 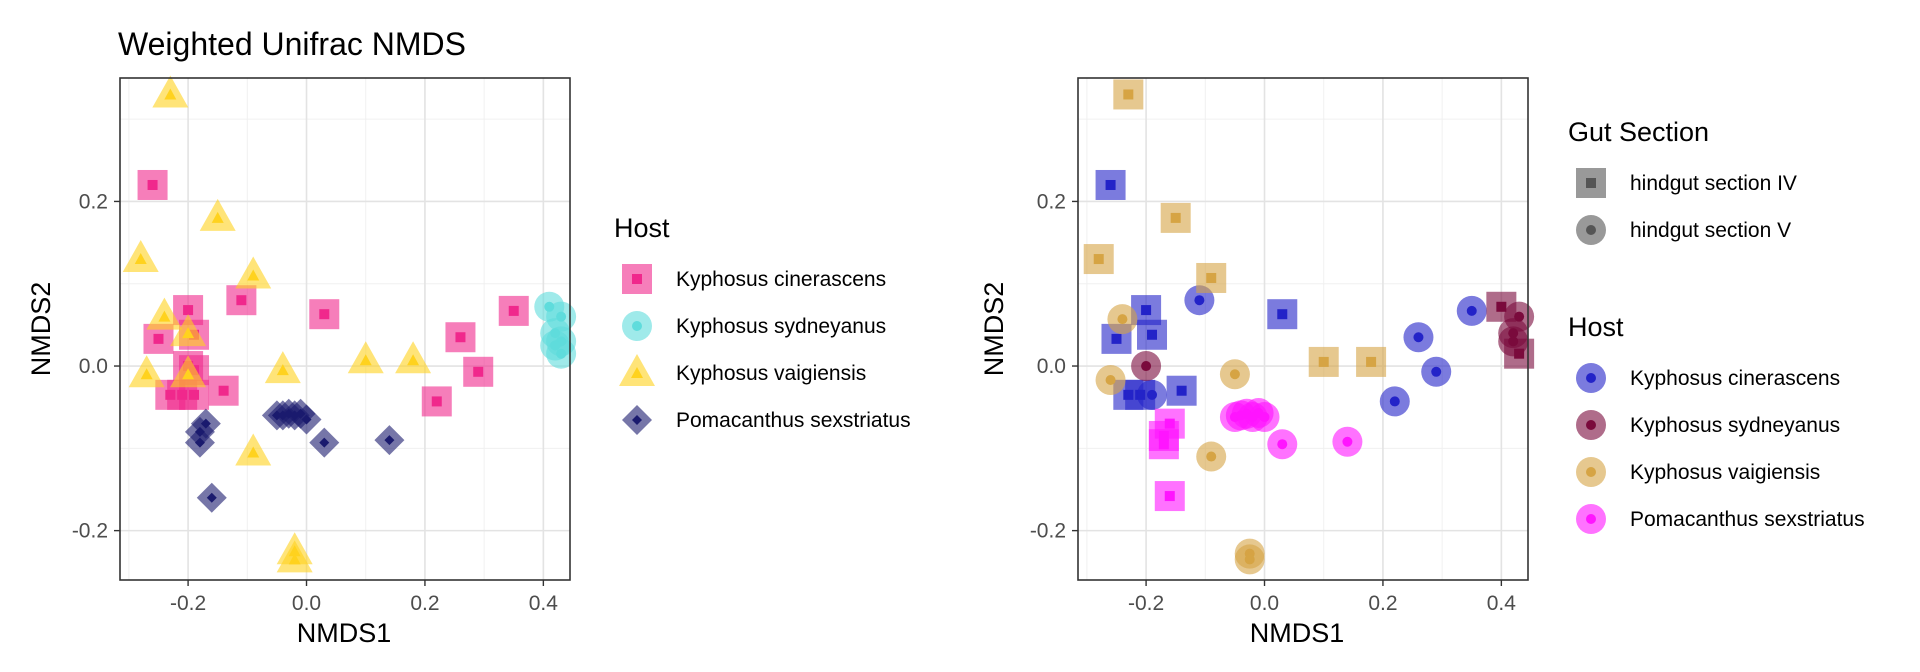 I want to click on y-axis-label-left: NMDS2, so click(x=41, y=329).